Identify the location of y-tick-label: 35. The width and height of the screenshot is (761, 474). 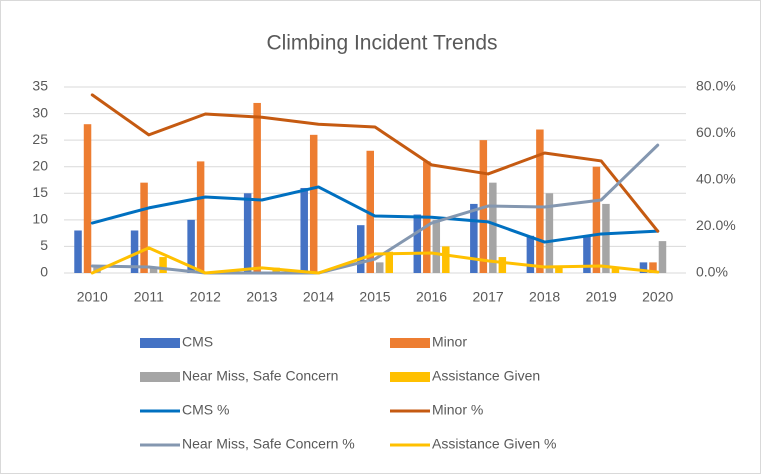
(40, 86).